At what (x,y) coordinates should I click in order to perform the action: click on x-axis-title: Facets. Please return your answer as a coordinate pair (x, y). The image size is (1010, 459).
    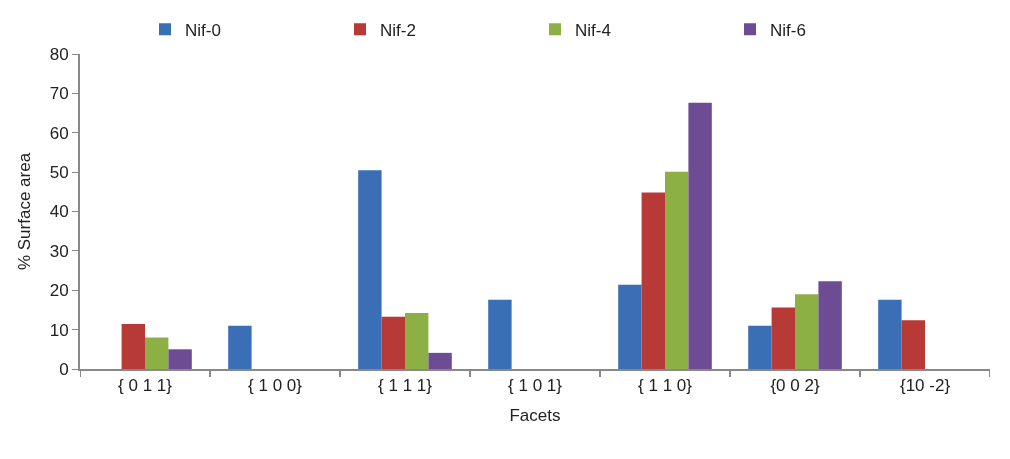
    Looking at the image, I should click on (535, 416).